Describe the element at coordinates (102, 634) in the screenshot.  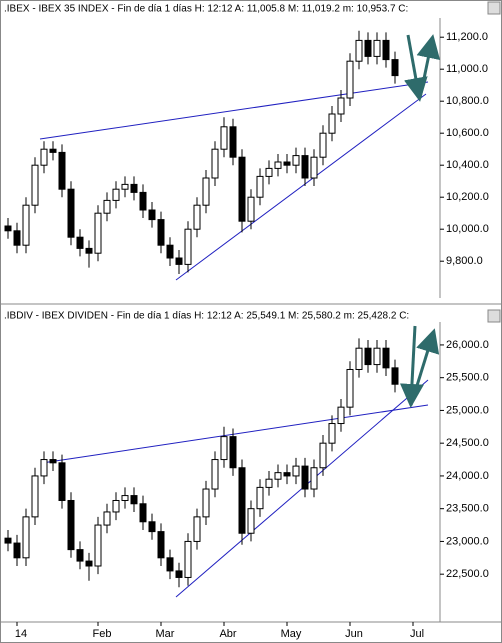
I see `x-tick-label: Feb` at that location.